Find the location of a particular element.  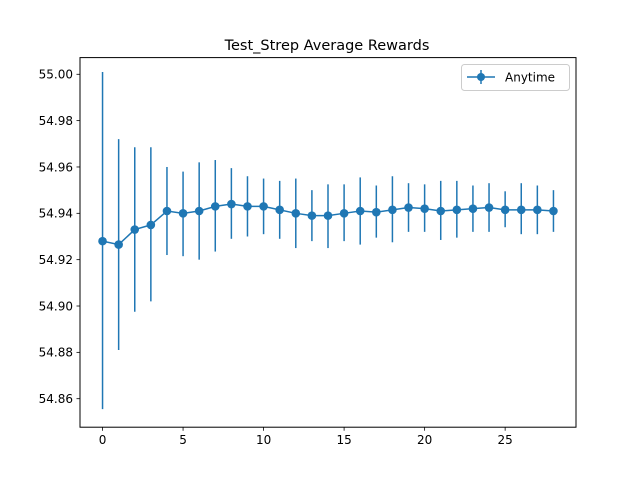

x-tick-label: 15 is located at coordinates (343, 440).